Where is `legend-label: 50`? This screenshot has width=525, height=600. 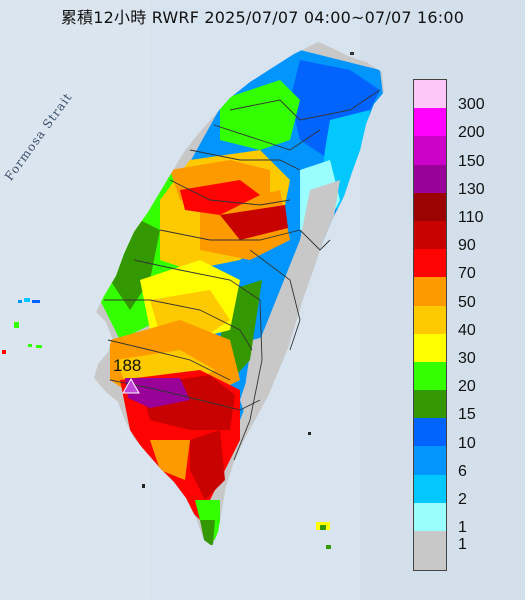 legend-label: 50 is located at coordinates (467, 302).